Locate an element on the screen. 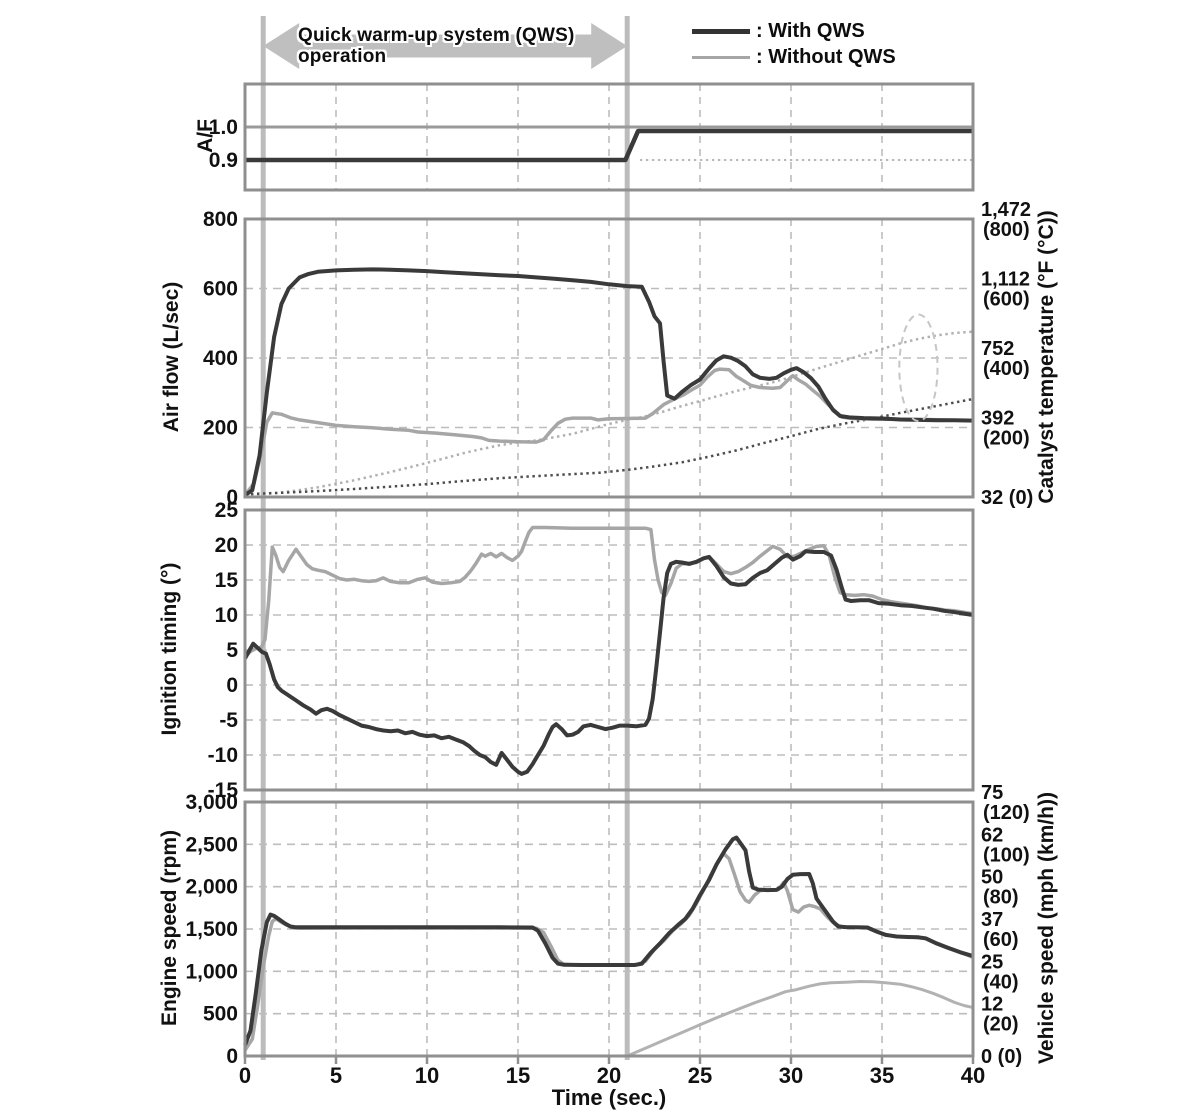  engine-right-tick-label: (120) is located at coordinates (1006, 813).